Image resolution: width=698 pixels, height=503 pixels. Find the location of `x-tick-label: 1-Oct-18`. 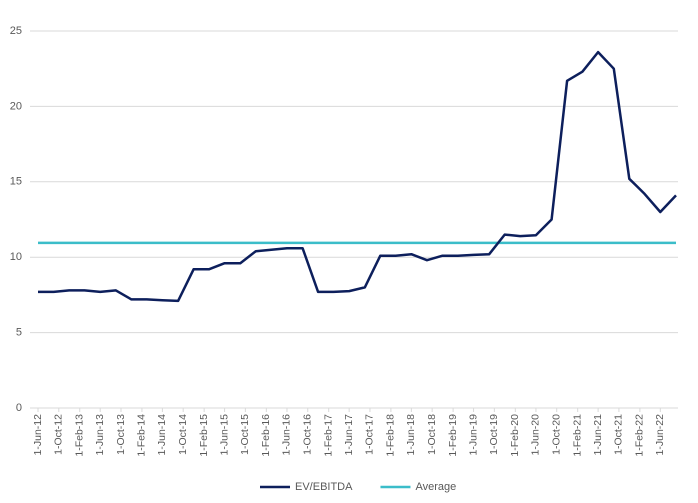

x-tick-label: 1-Oct-18 is located at coordinates (432, 434).